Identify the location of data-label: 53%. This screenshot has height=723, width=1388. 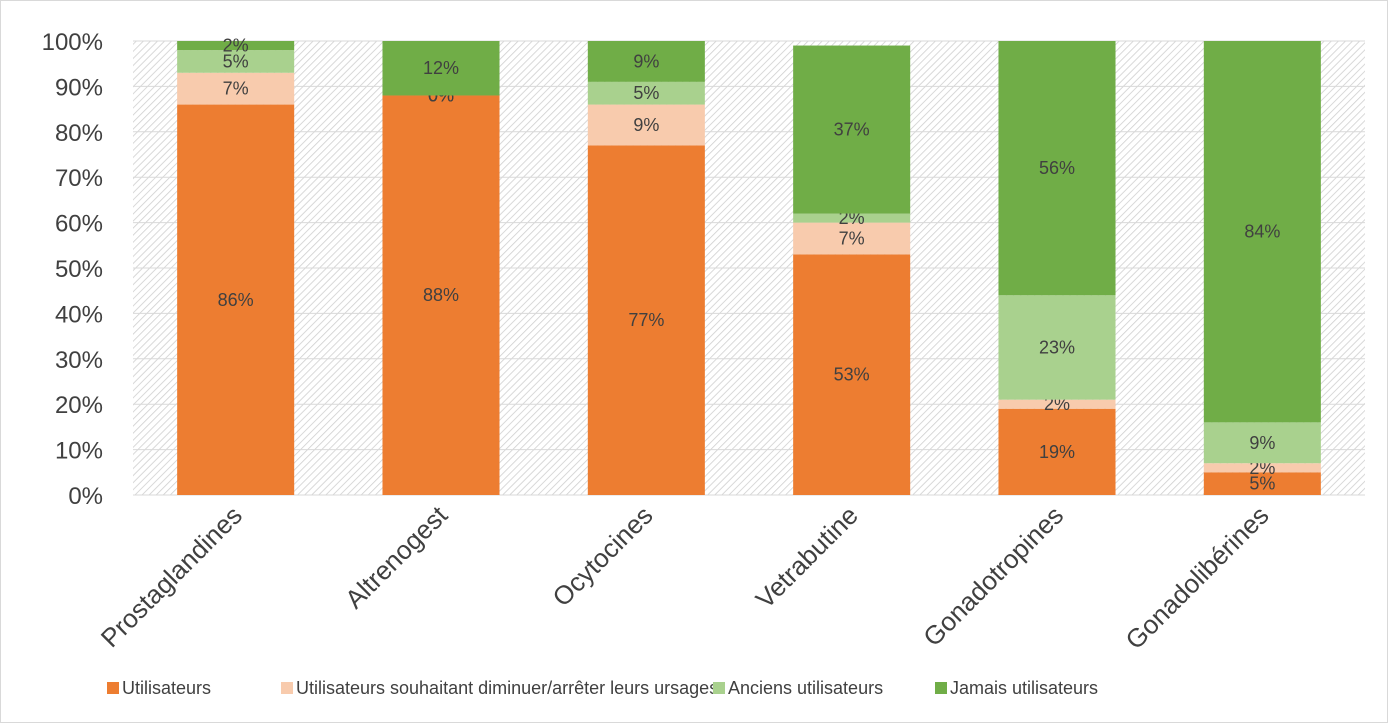
(852, 375).